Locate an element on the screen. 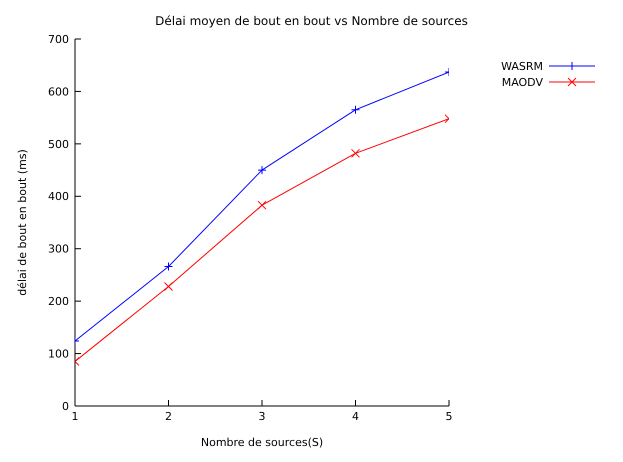  x-tick-label: 1 is located at coordinates (75, 416).